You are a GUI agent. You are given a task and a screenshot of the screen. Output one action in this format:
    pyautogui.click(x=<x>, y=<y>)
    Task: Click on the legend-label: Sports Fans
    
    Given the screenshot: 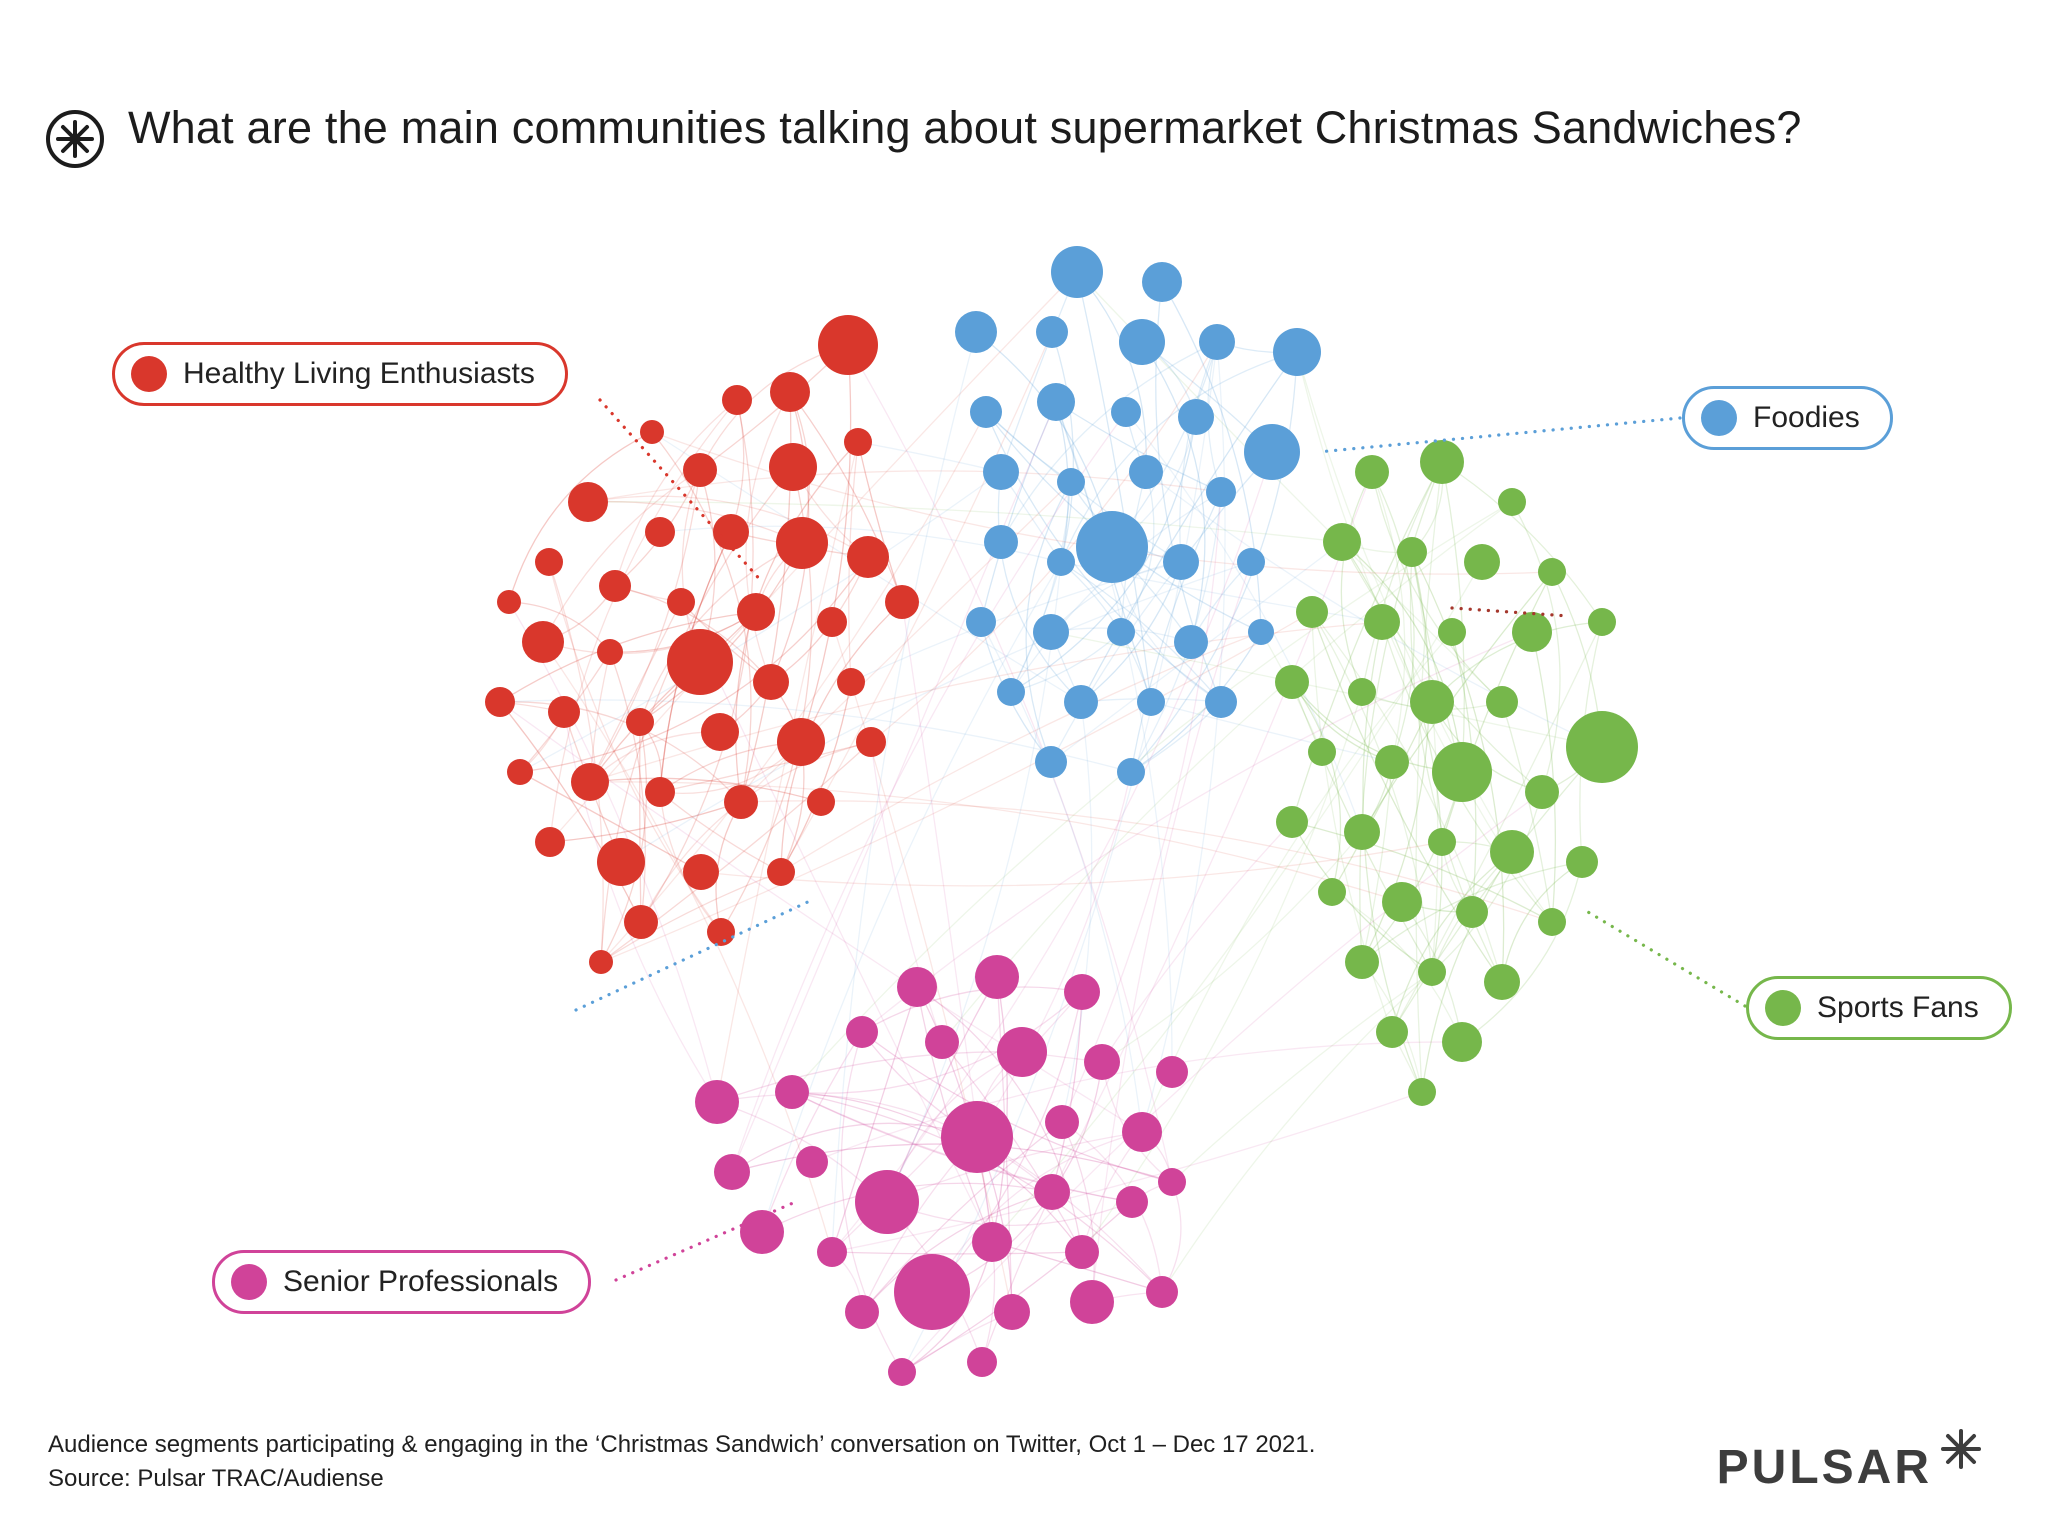 What is the action you would take?
    pyautogui.click(x=1898, y=1007)
    